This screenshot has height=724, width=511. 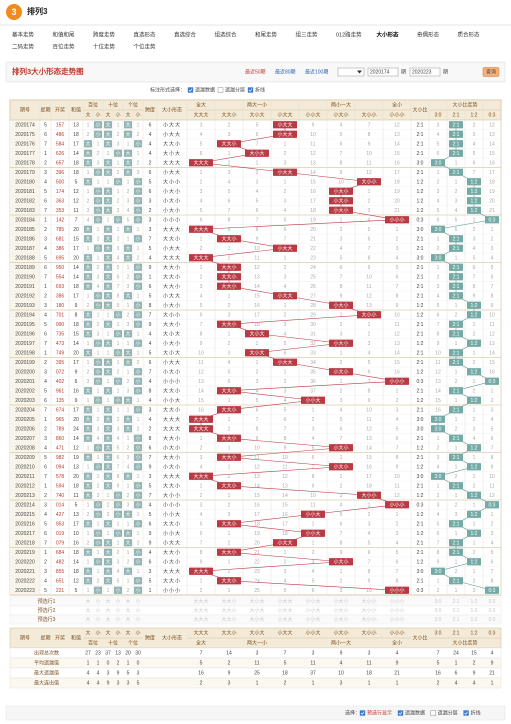 I want to click on recent-link: 最近50期, so click(x=255, y=71).